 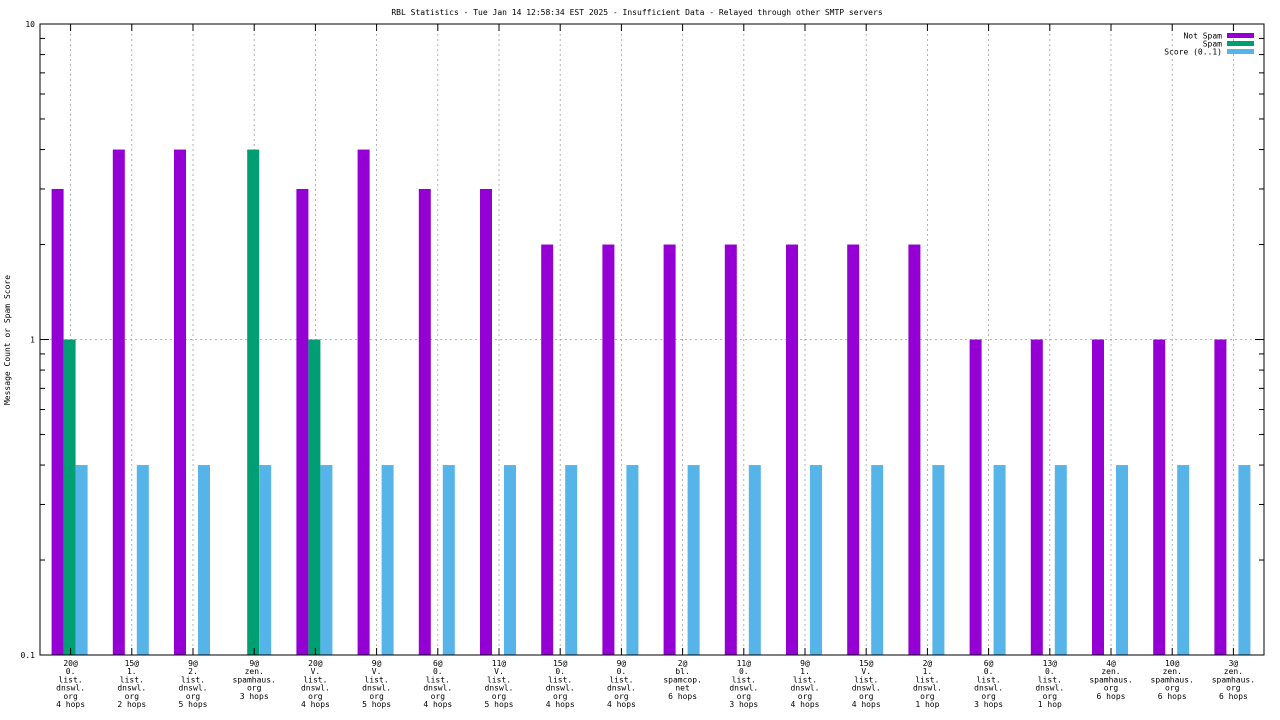 I want to click on x-tick-label-line: 13@, so click(x=1050, y=663).